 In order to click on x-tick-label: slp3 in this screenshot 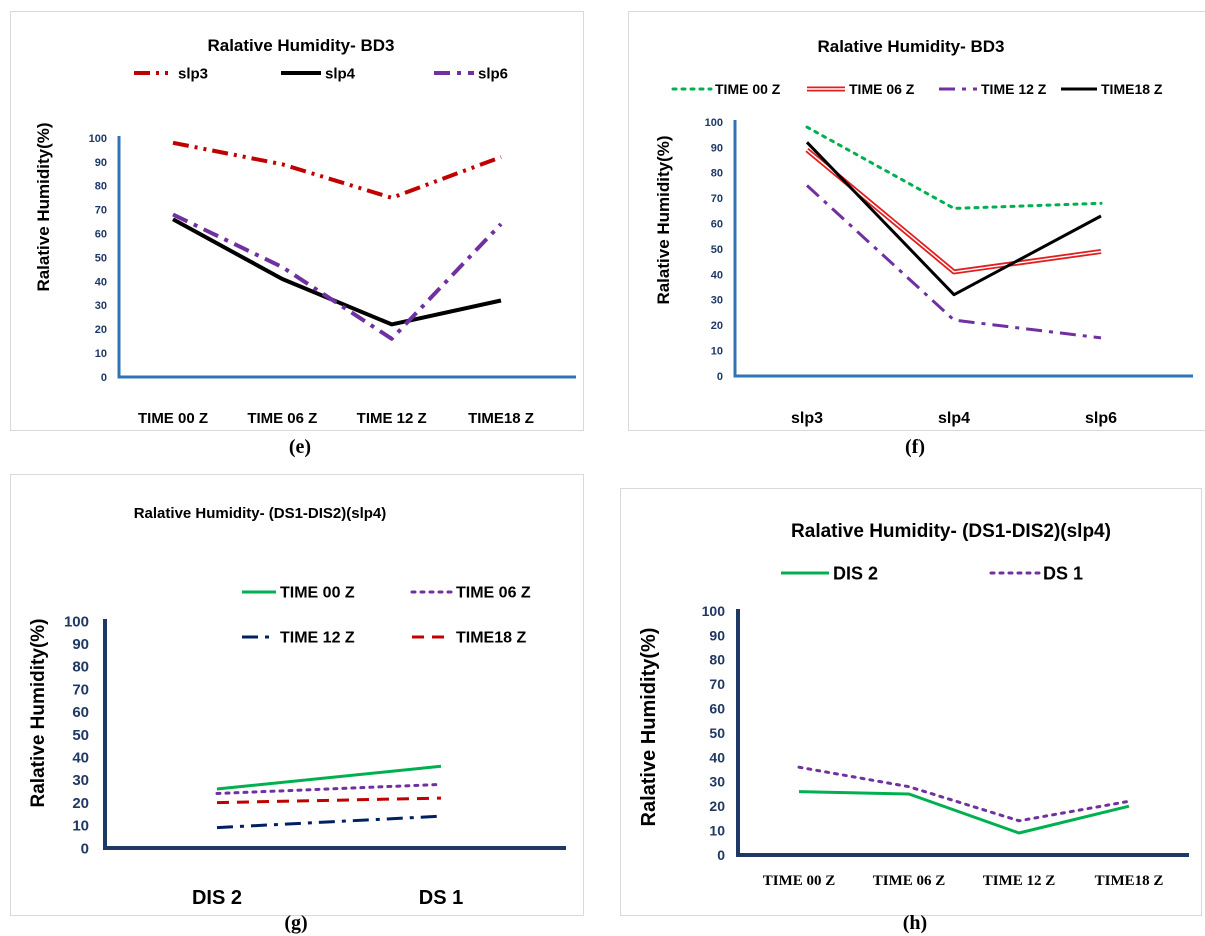, I will do `click(807, 418)`.